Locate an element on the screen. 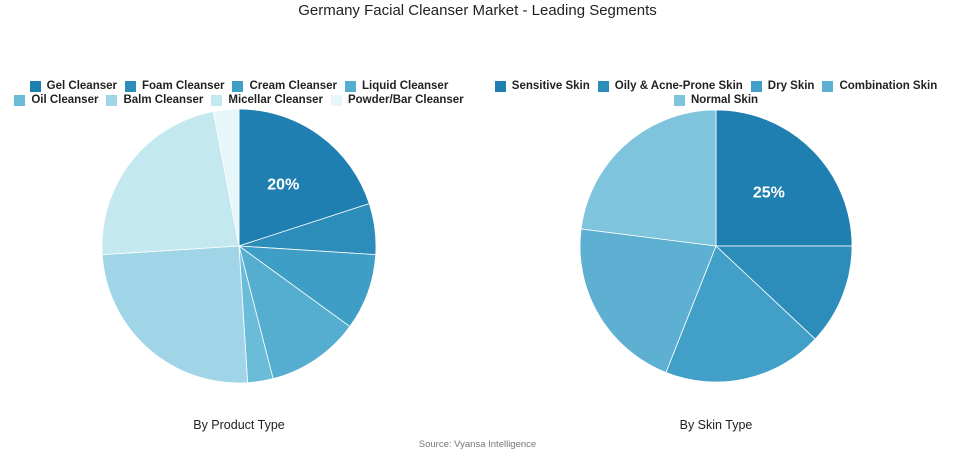 The height and width of the screenshot is (454, 955). legend-label: Dry Skin is located at coordinates (791, 86).